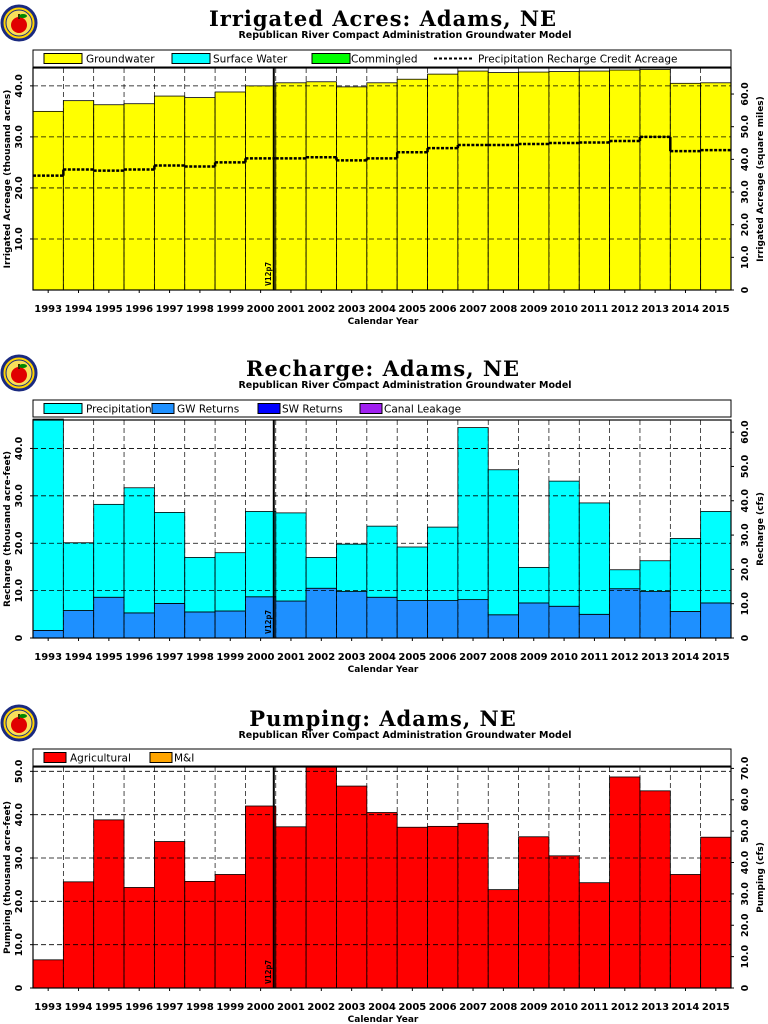  I want to click on bar-groundwater-1999, so click(230, 191).